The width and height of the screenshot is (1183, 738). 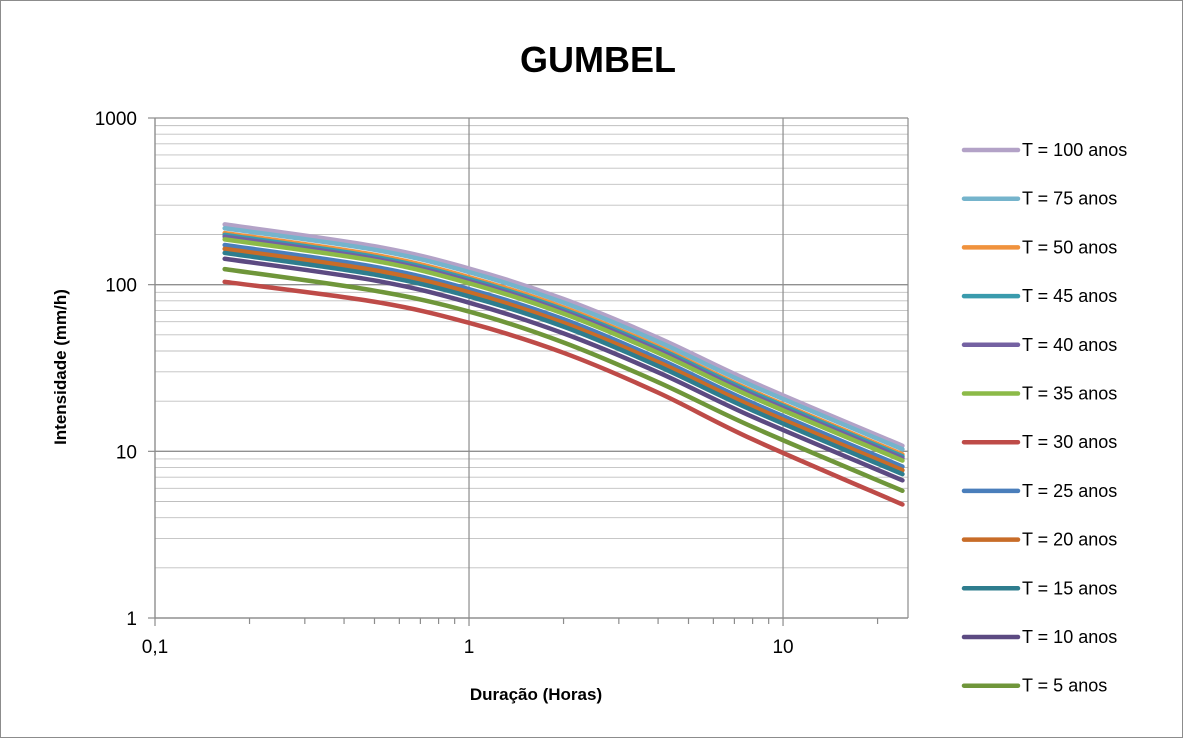 I want to click on legend-label-t25: T = 25 anos, so click(x=1069, y=491).